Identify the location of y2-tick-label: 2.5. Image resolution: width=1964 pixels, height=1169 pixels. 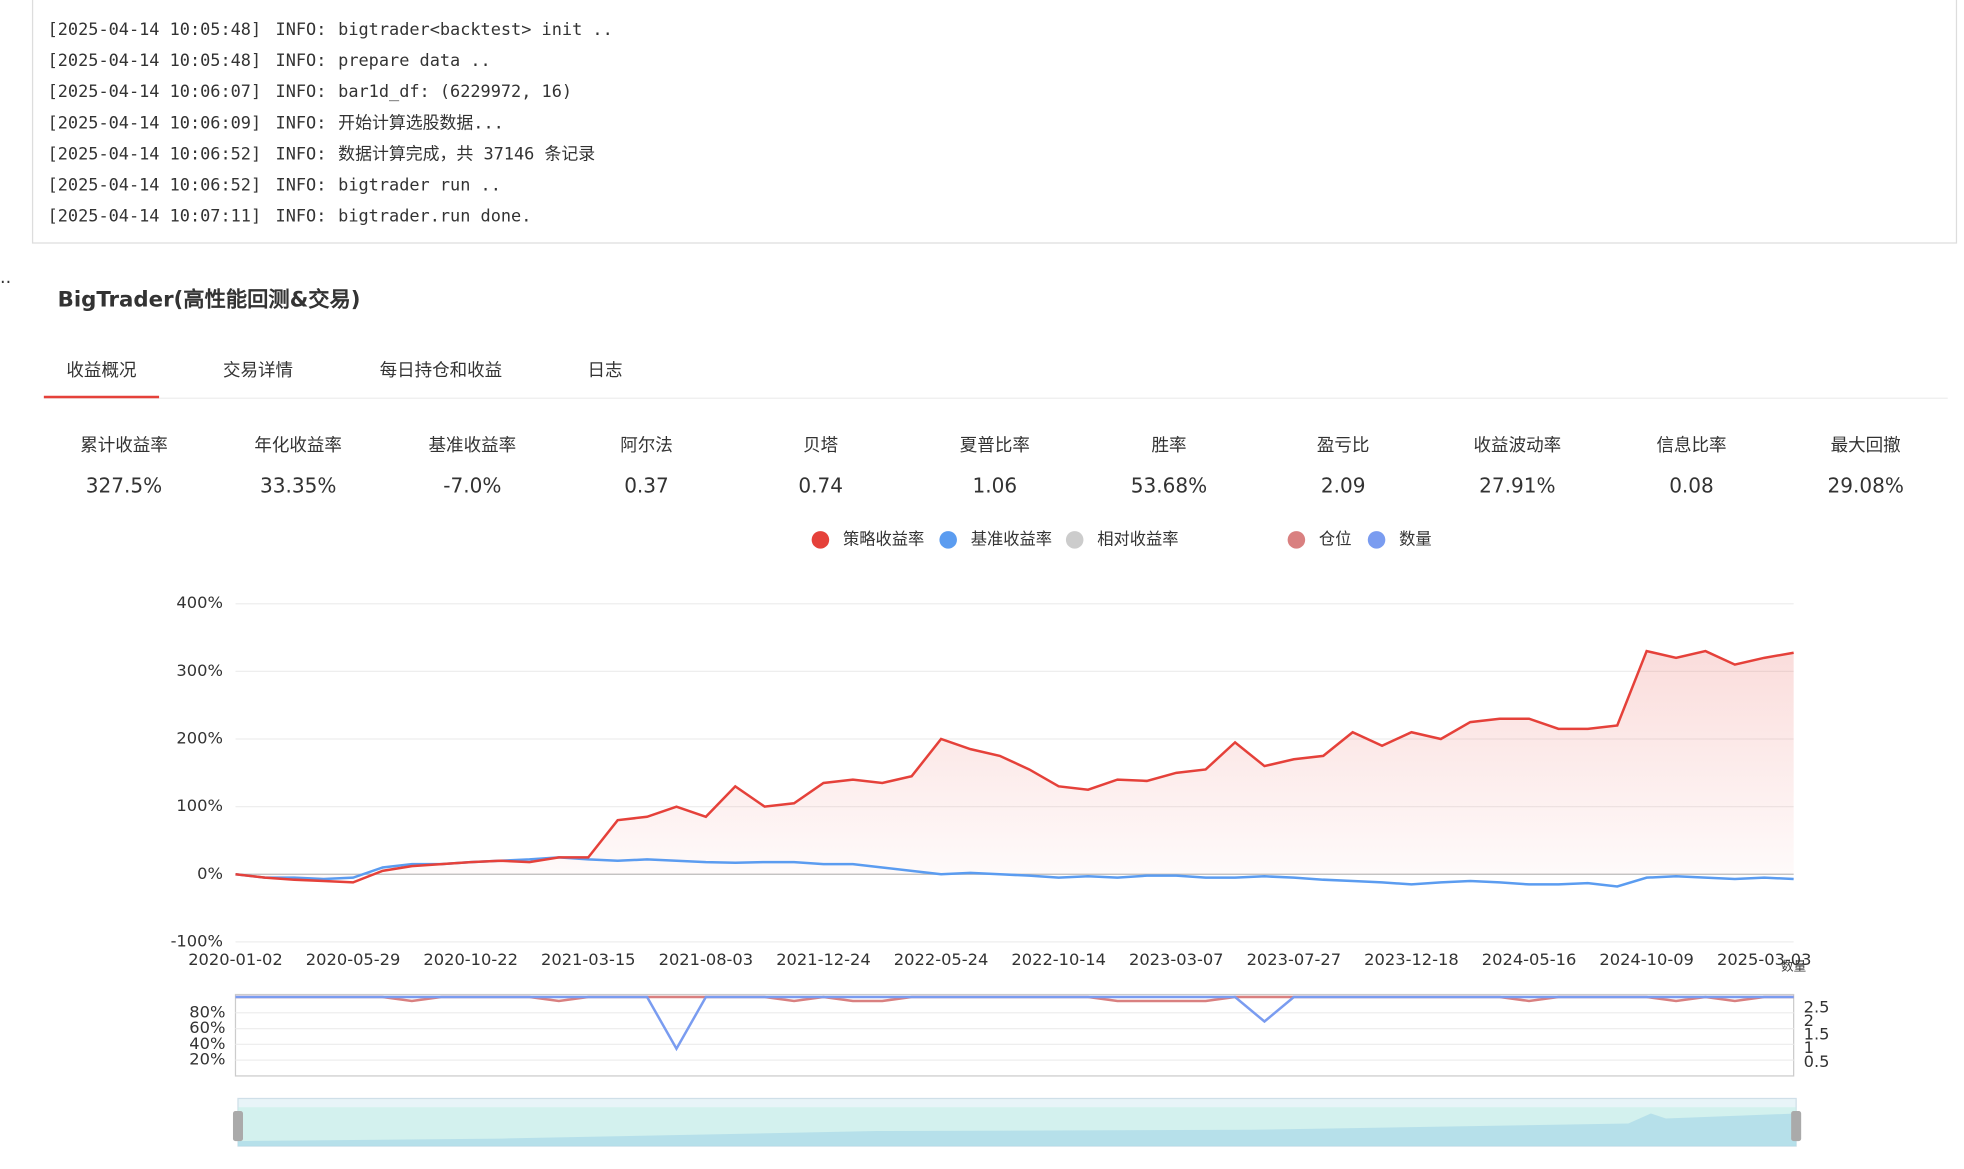
(1817, 1006).